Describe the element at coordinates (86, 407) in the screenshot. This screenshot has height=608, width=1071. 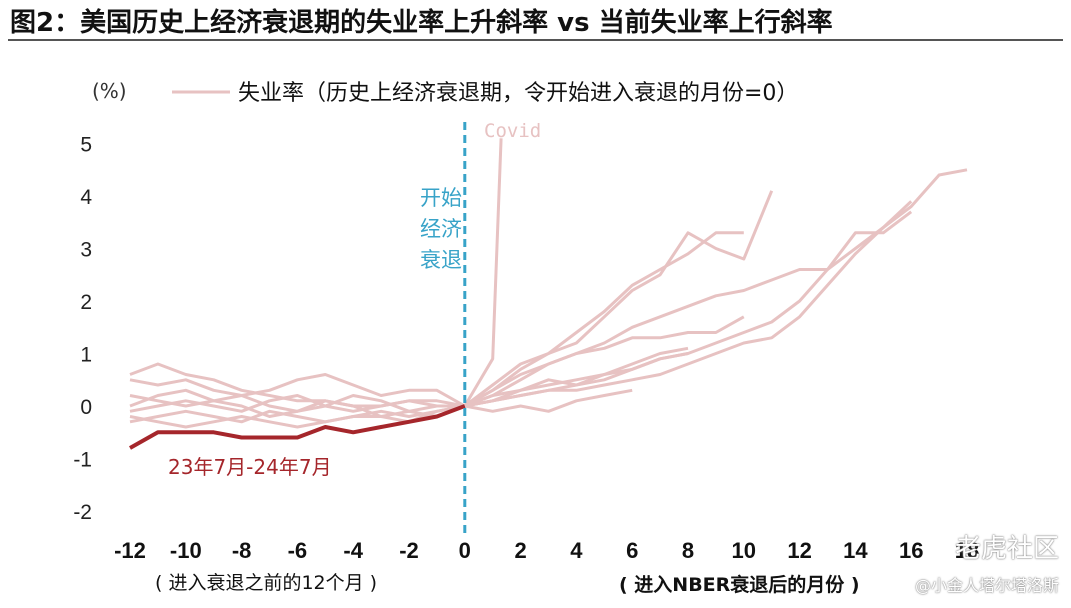
I see `y-tick-label: 0` at that location.